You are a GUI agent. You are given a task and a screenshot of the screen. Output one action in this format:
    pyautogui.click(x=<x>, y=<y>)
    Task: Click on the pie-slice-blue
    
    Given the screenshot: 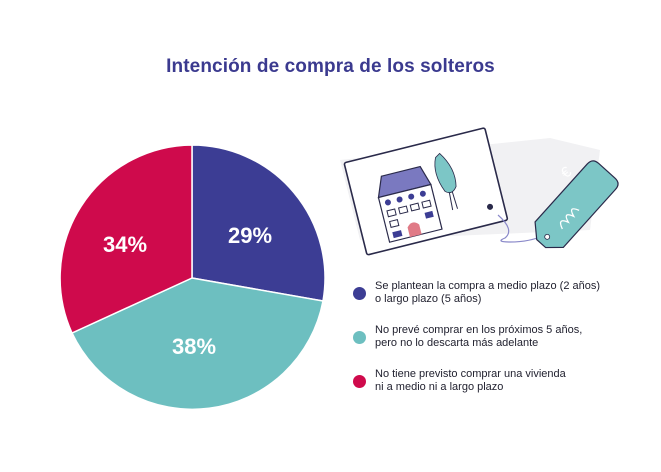 What is the action you would take?
    pyautogui.click(x=258, y=223)
    